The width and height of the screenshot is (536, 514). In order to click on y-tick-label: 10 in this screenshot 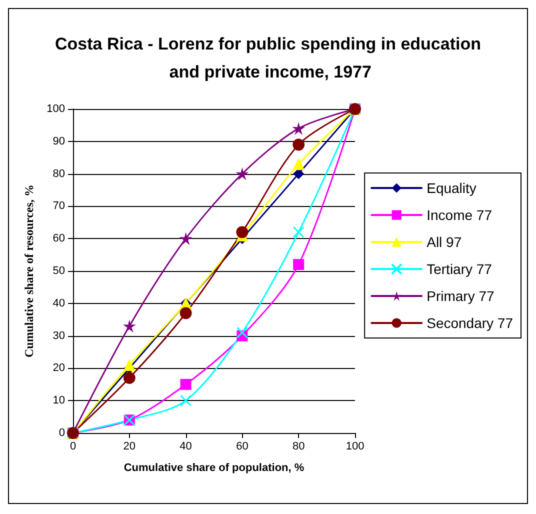, I will do `click(58, 400)`.